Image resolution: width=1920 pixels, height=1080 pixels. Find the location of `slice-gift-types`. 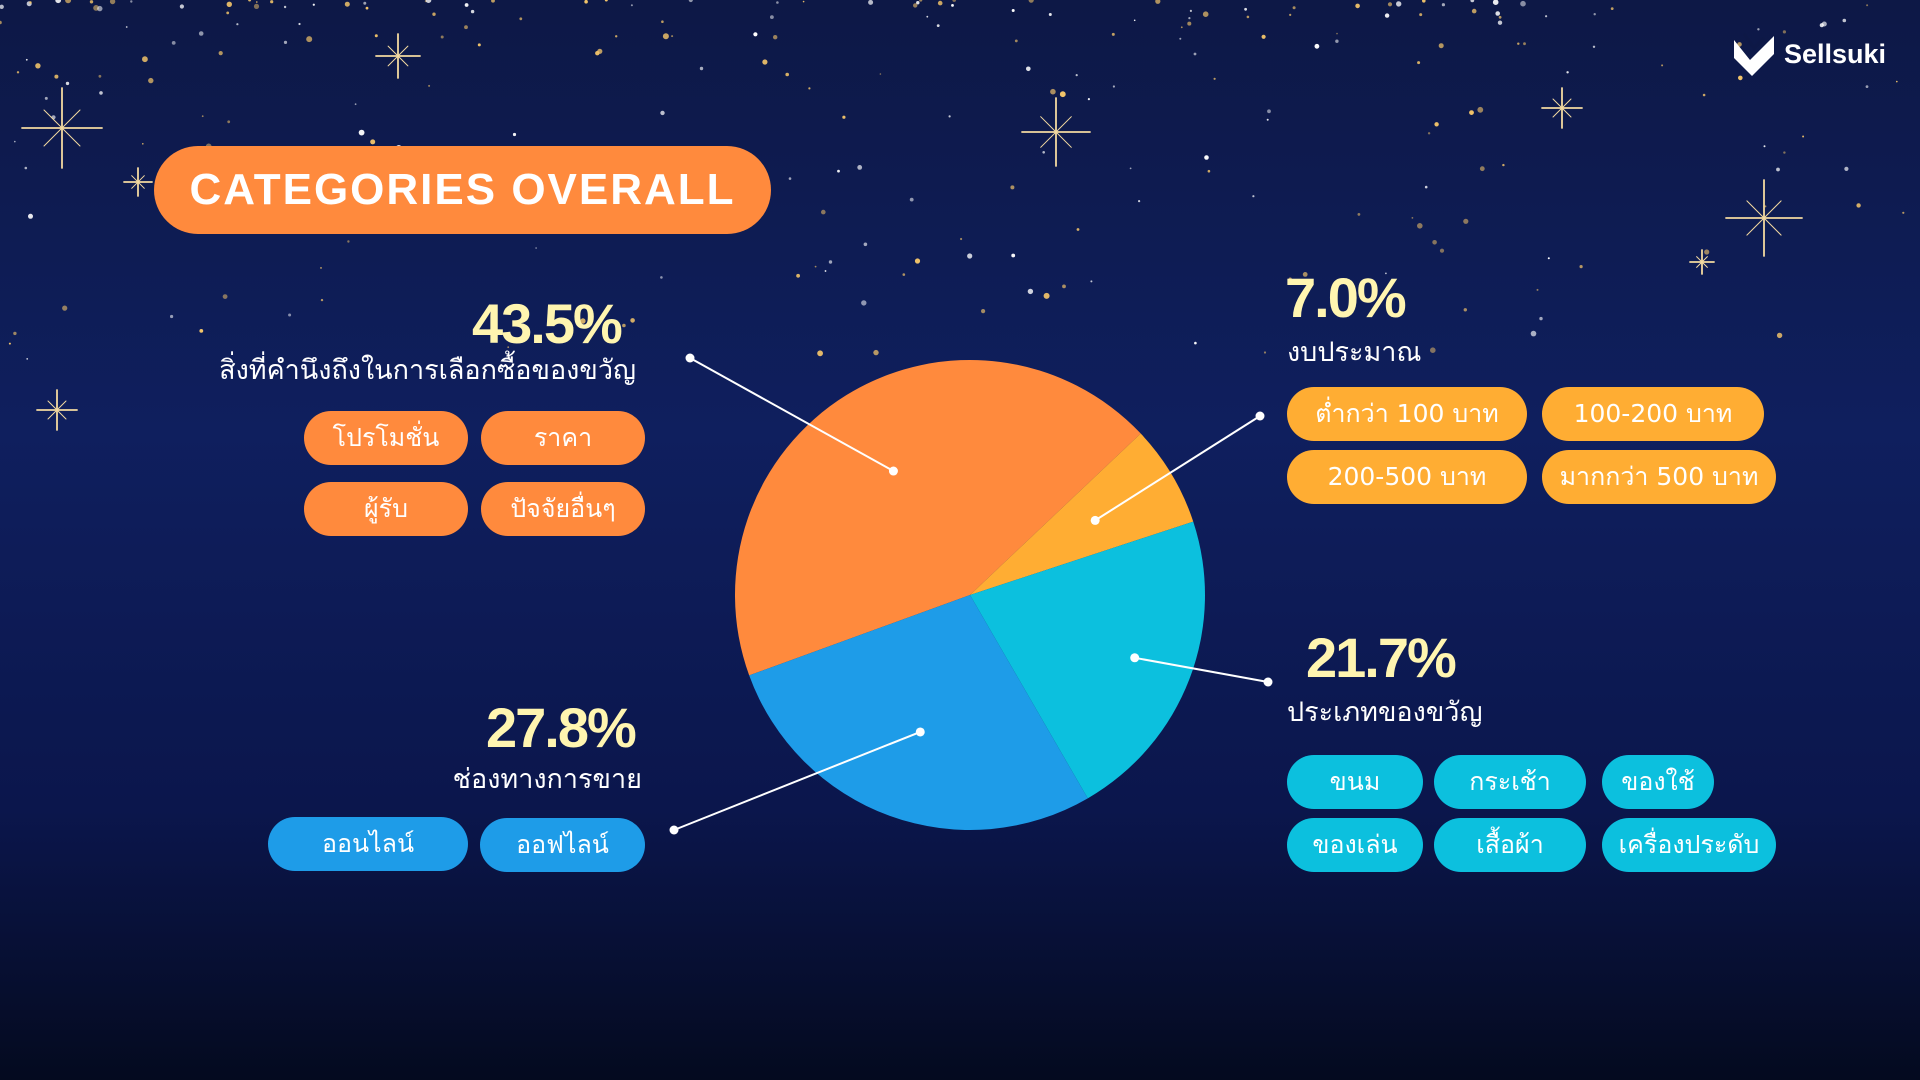

slice-gift-types is located at coordinates (1087, 660).